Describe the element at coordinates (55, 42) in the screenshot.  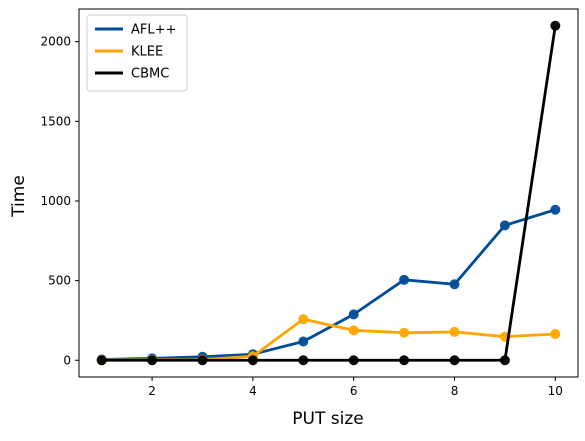
I see `y-tick-label: 2000` at that location.